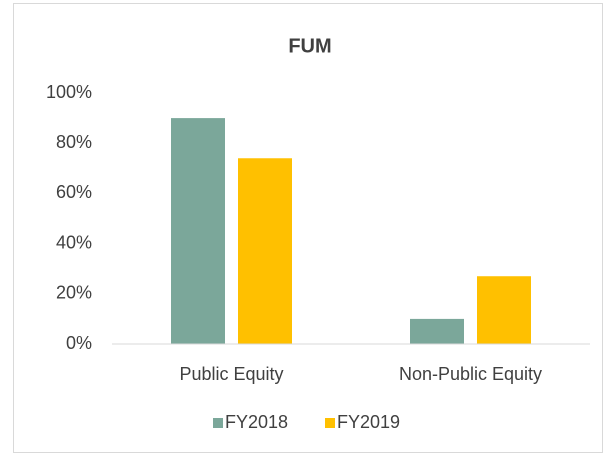  What do you see at coordinates (79, 343) in the screenshot?
I see `y-tick-label: 0%` at bounding box center [79, 343].